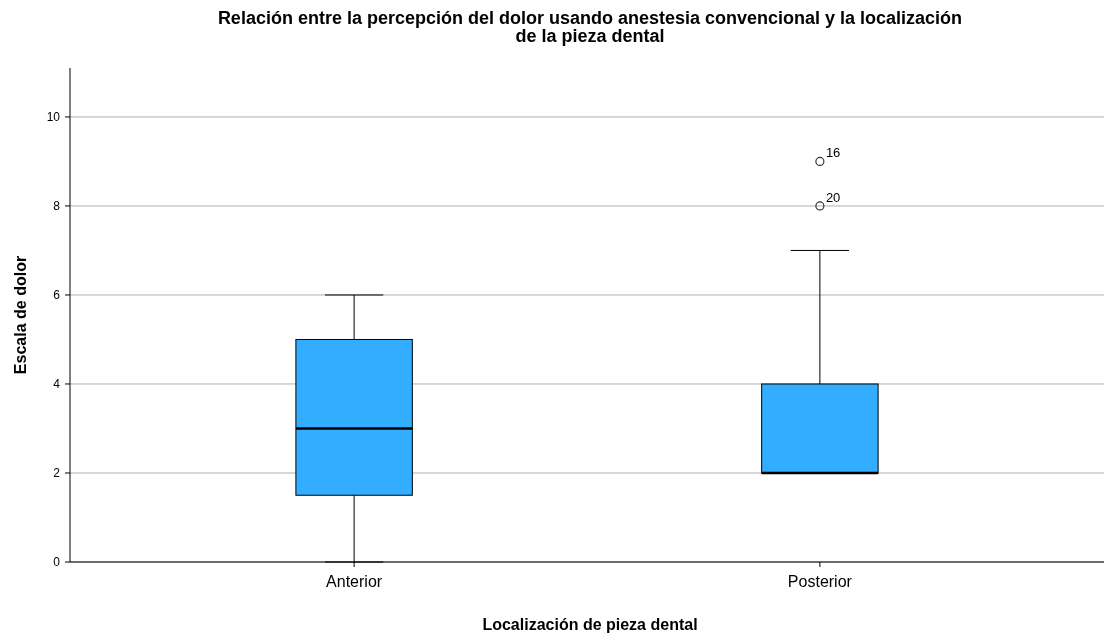 The width and height of the screenshot is (1104, 637). I want to click on y-tick-label: 6, so click(57, 295).